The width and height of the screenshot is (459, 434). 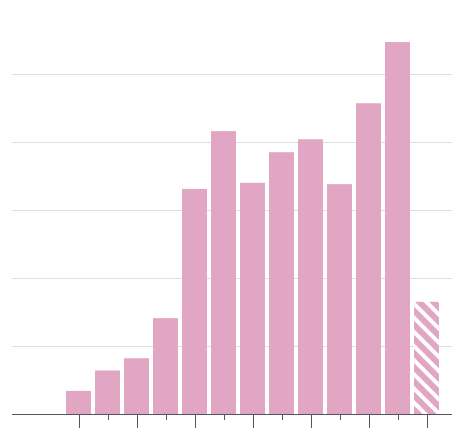 What do you see at coordinates (232, 421) in the screenshot?
I see `x-axis` at bounding box center [232, 421].